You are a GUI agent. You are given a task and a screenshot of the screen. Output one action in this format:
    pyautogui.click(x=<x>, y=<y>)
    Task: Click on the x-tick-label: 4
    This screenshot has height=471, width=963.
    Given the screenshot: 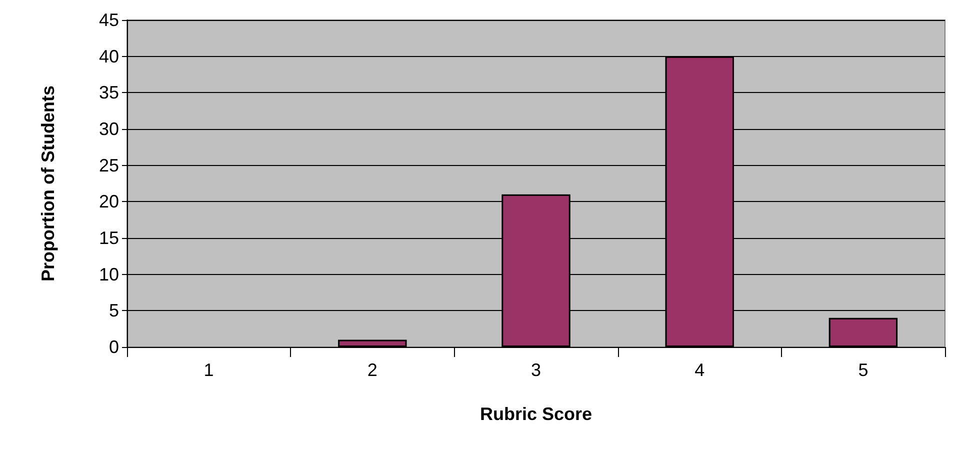 What is the action you would take?
    pyautogui.click(x=699, y=370)
    